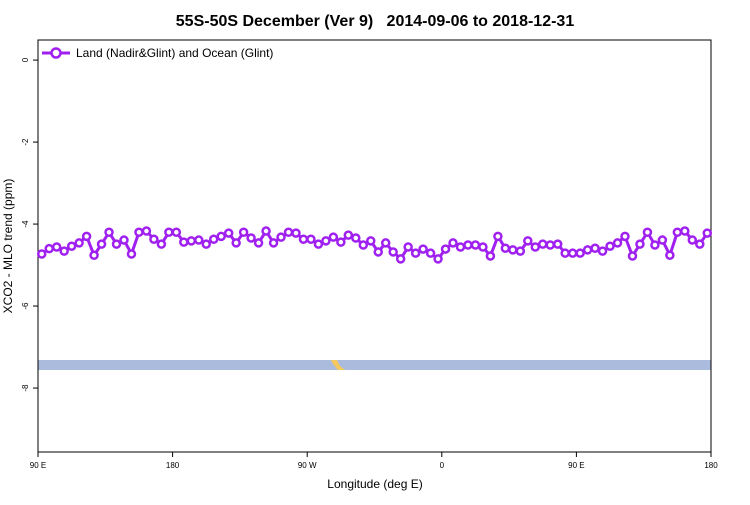  What do you see at coordinates (25, 388) in the screenshot?
I see `y-tick-label: -8` at bounding box center [25, 388].